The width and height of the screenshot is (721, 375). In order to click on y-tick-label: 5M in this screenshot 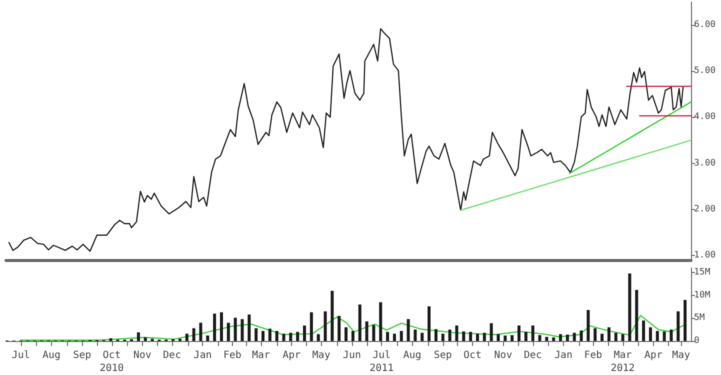, I will do `click(700, 318)`.